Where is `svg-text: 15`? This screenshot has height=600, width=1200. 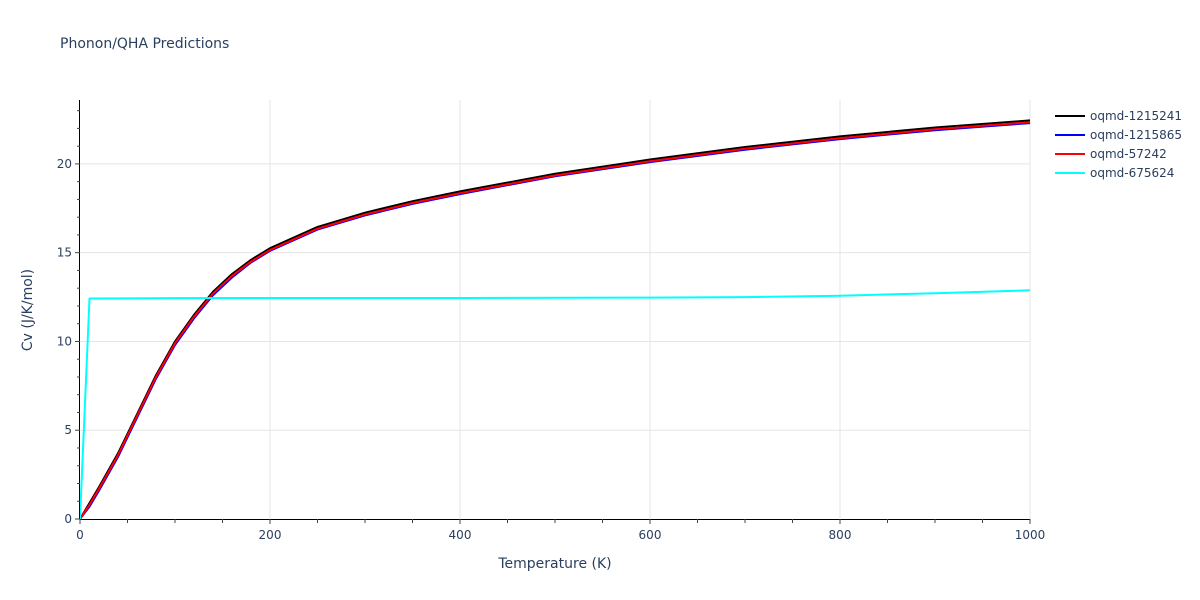
svg-text: 15 is located at coordinates (64, 253).